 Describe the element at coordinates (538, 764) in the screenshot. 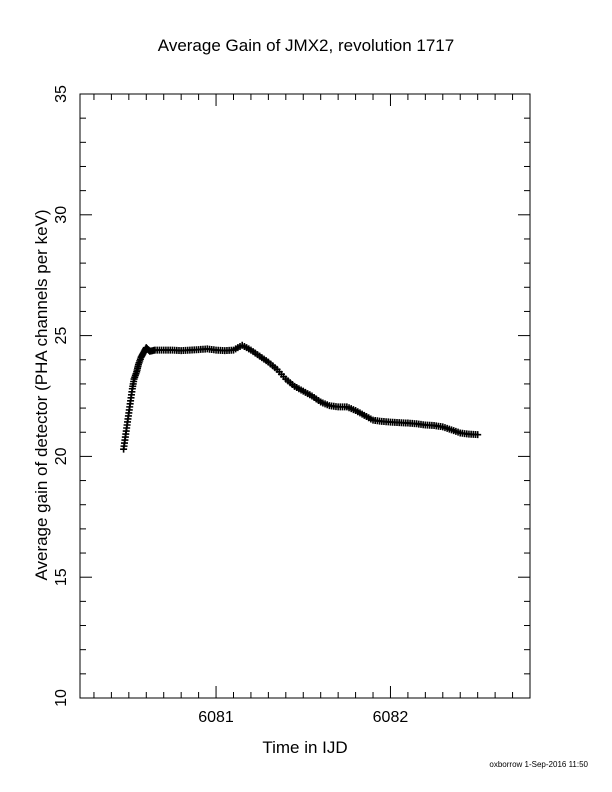

I see `credit-footer: oxborrow 1-Sep-2016 11:50` at that location.